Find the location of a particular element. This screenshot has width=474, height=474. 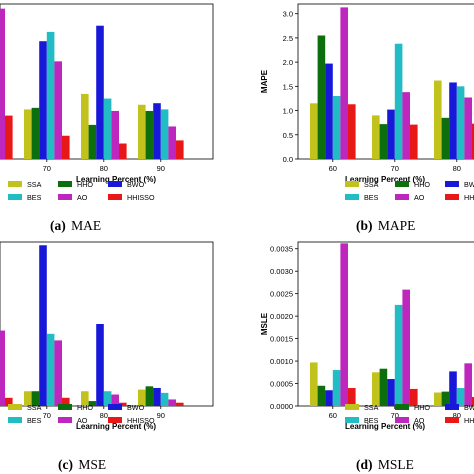

legend: SSA HHO BWO BES AO HHISSO is located at coordinates (81, 191).